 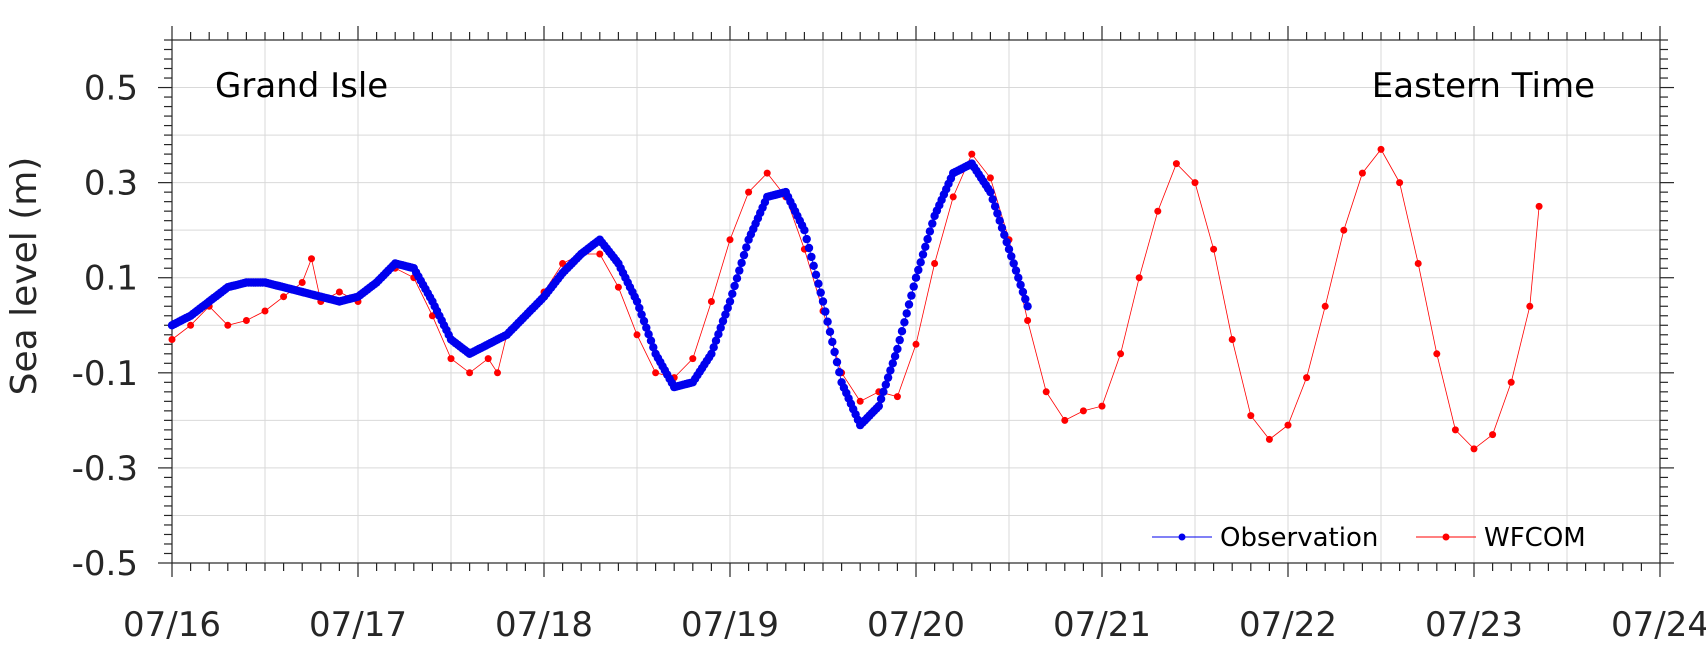 What do you see at coordinates (1102, 625) in the screenshot?
I see `x-tick-label: 07/21` at bounding box center [1102, 625].